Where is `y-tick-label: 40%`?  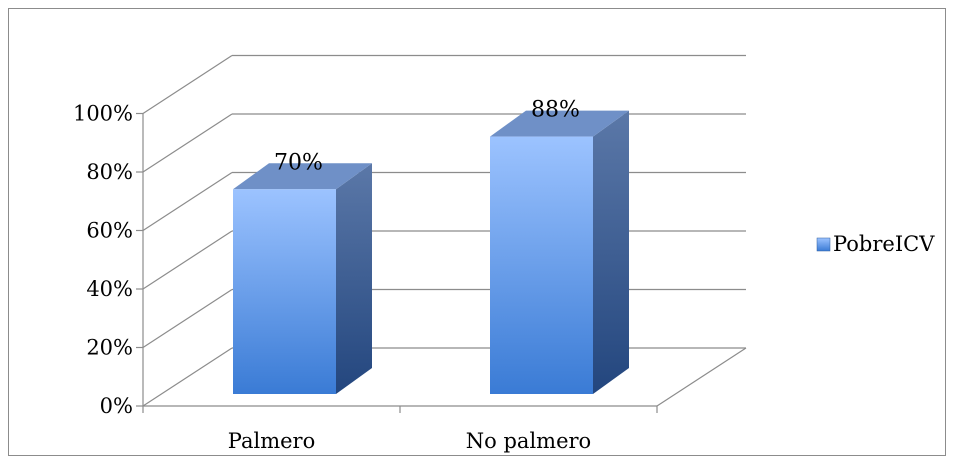 y-tick-label: 40% is located at coordinates (109, 289).